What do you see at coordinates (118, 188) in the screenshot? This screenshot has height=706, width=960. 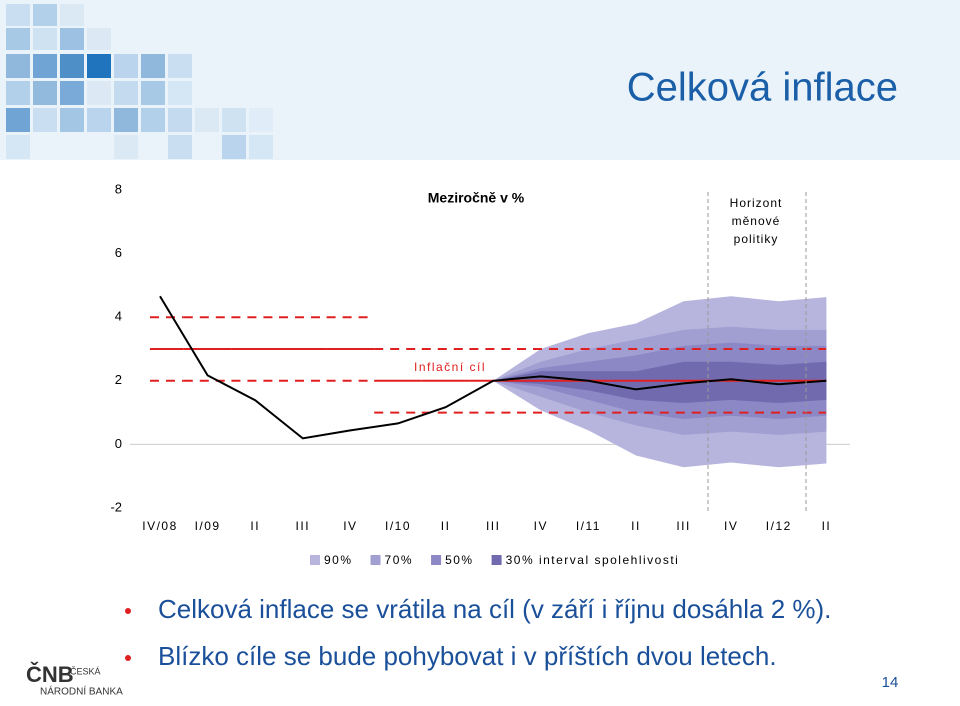 I see `y-tick-label: 8` at bounding box center [118, 188].